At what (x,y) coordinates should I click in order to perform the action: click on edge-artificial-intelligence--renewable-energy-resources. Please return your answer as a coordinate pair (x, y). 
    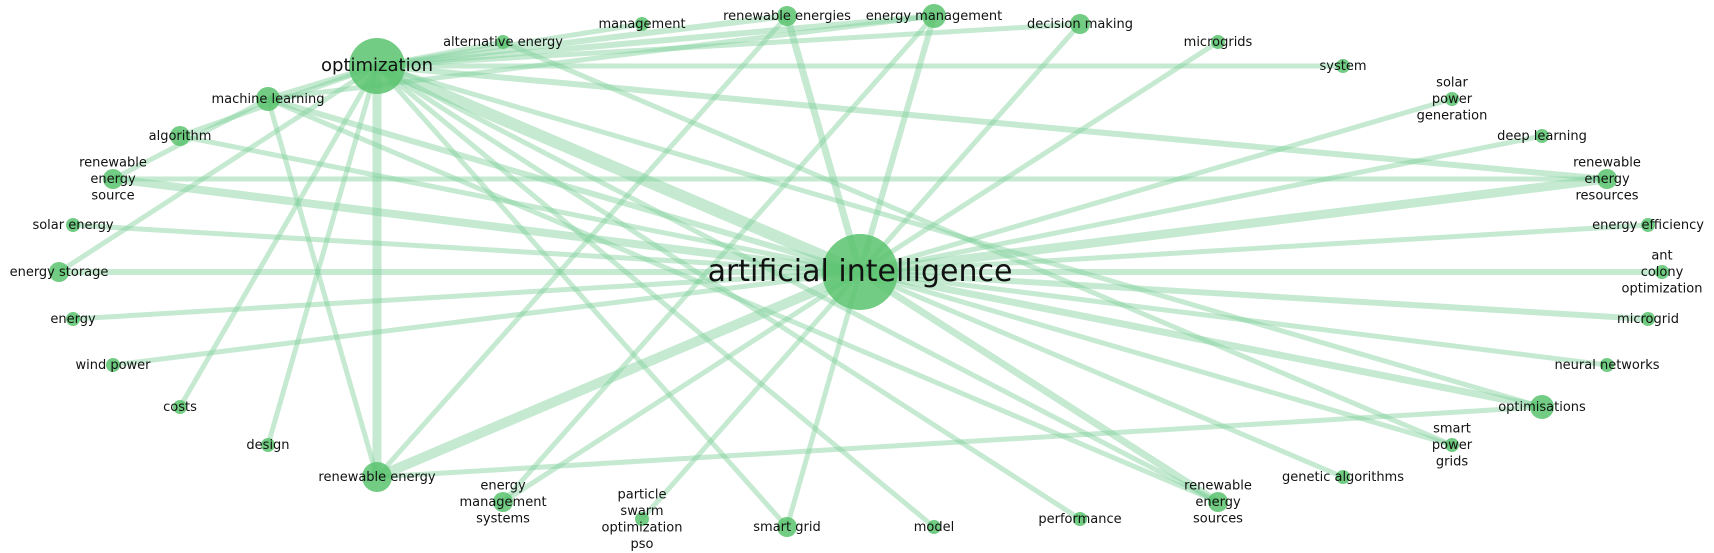
    Looking at the image, I should click on (1233, 225).